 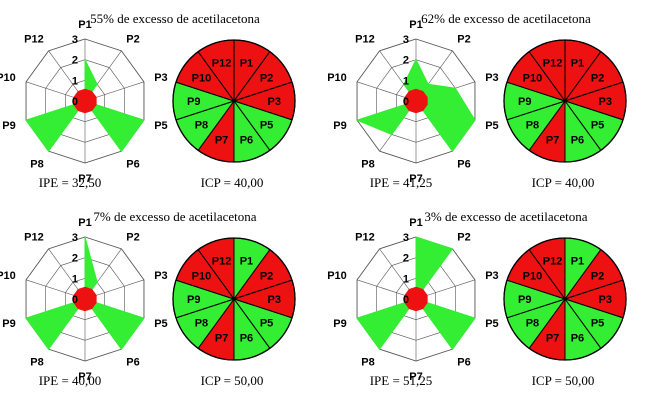 What do you see at coordinates (505, 216) in the screenshot?
I see `chart-title: 3% de excesso de acetilacetona` at bounding box center [505, 216].